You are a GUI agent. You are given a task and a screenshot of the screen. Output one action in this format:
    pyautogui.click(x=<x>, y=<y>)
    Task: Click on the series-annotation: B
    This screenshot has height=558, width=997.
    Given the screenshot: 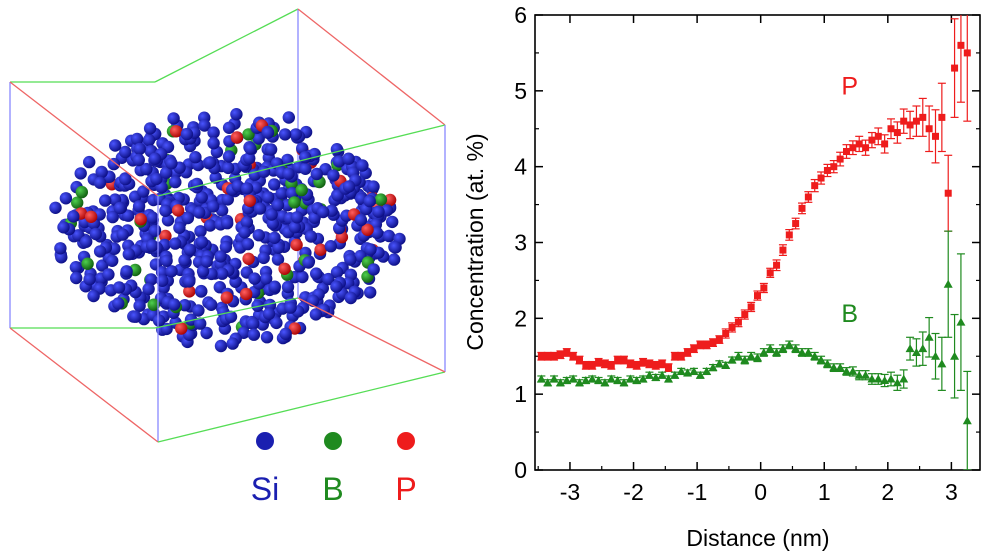 What is the action you would take?
    pyautogui.click(x=849, y=314)
    